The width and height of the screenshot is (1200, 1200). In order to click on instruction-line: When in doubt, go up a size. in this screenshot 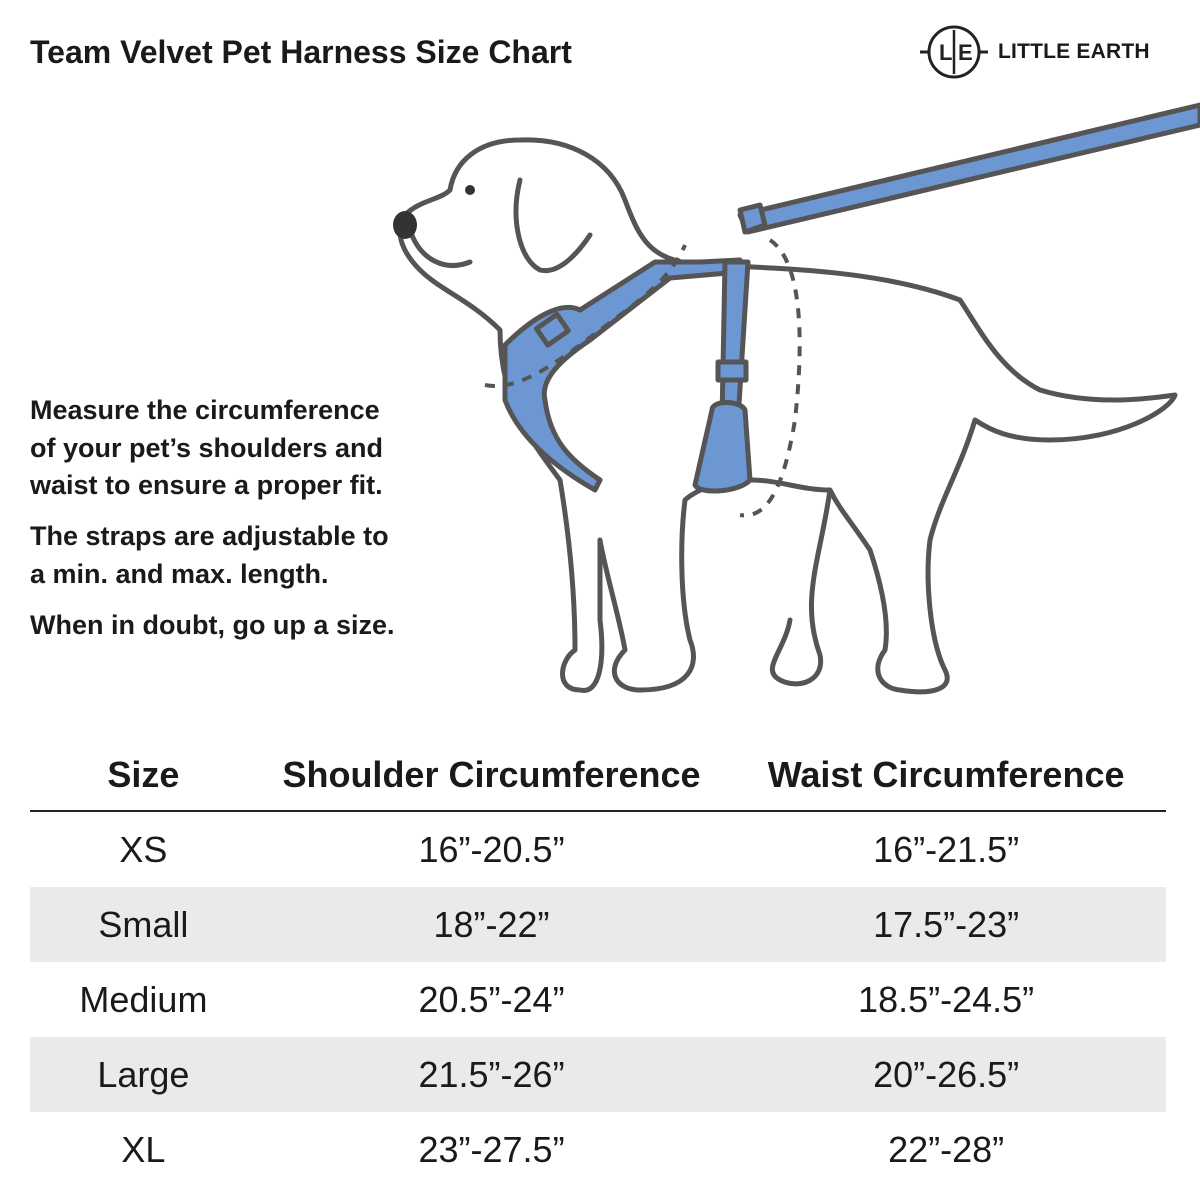, I will do `click(212, 625)`.